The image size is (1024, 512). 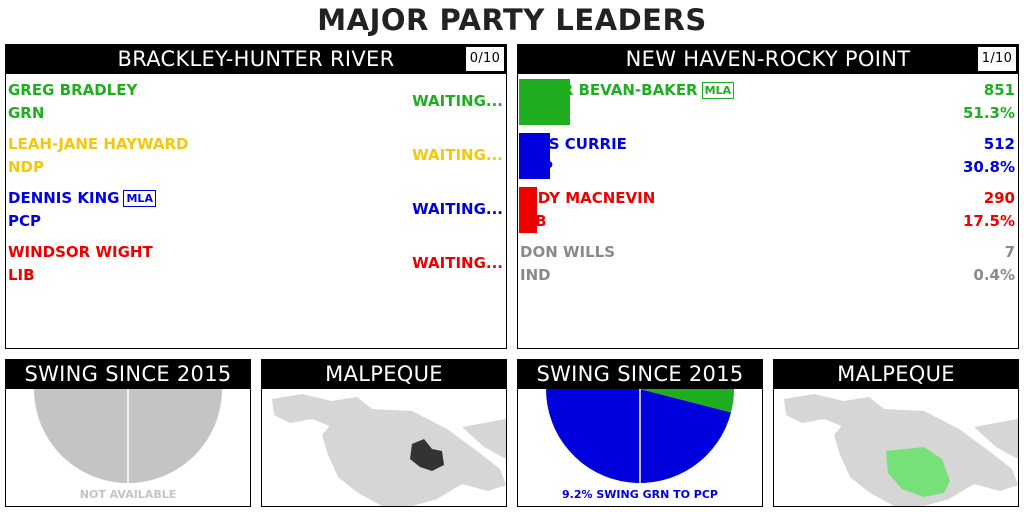 I want to click on candidate-percent: 51.3%, so click(x=988, y=113).